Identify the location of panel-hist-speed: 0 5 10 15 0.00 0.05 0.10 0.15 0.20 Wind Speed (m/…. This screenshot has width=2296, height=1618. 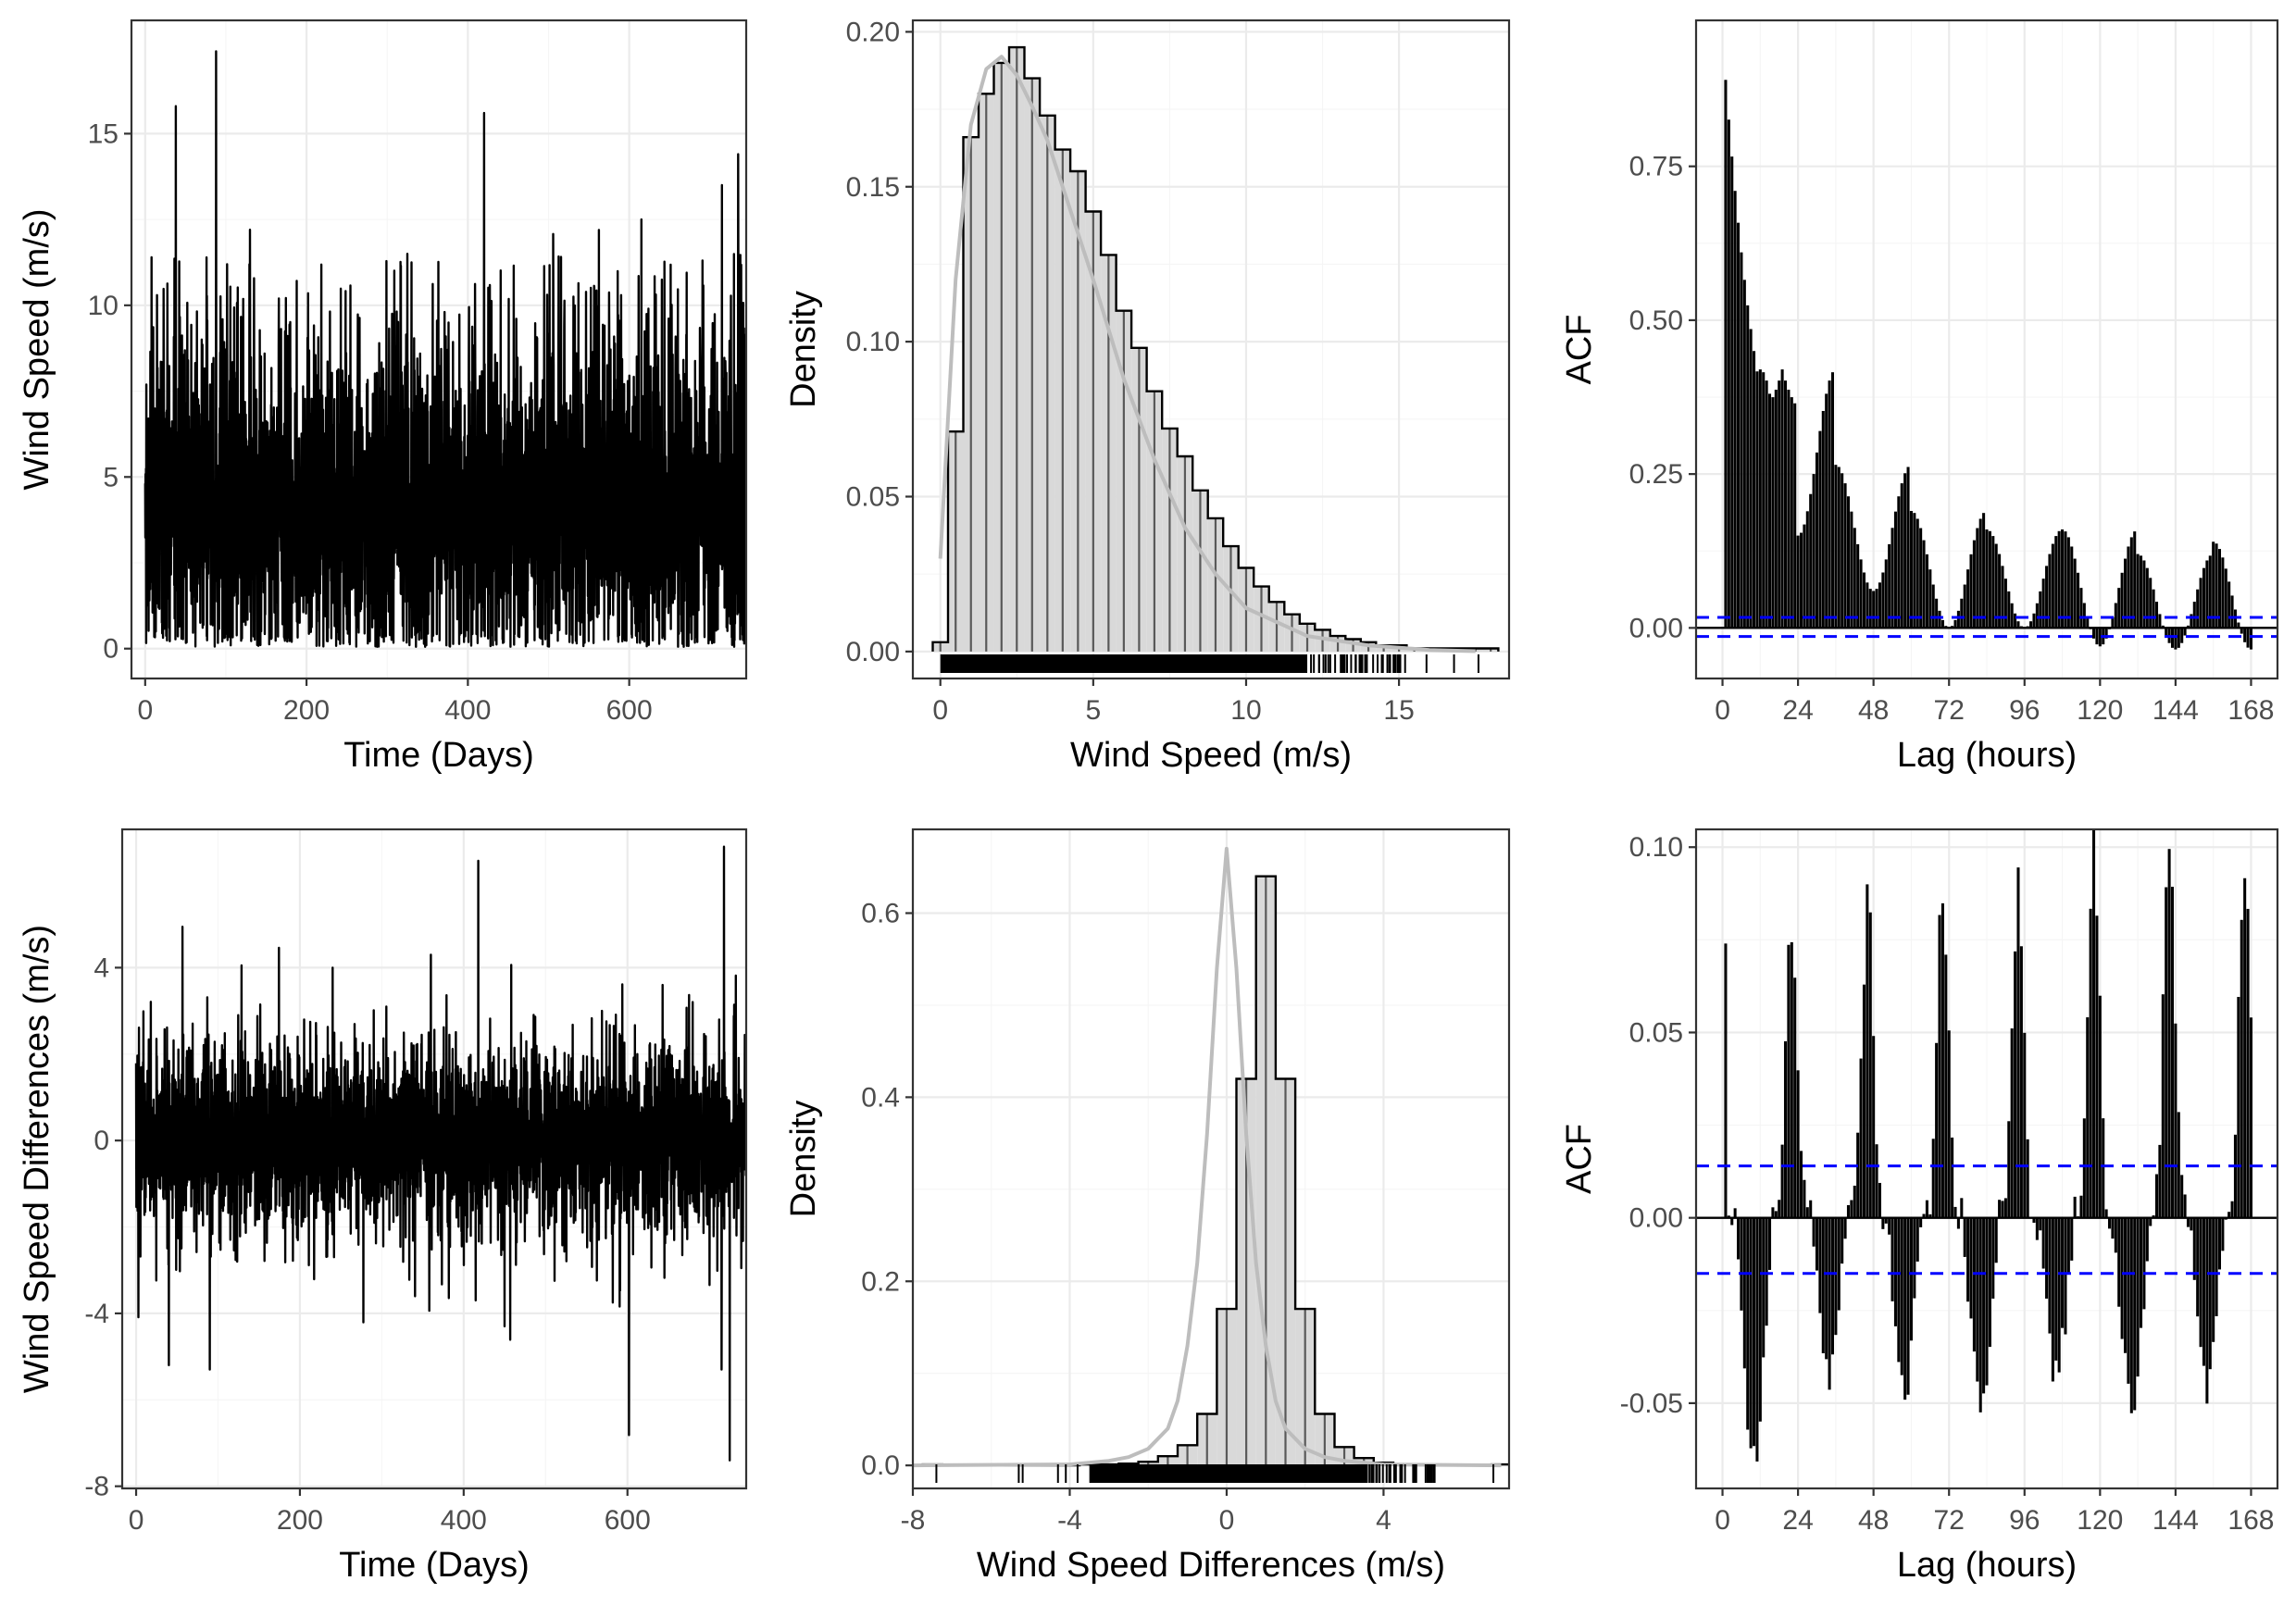
(1147, 396).